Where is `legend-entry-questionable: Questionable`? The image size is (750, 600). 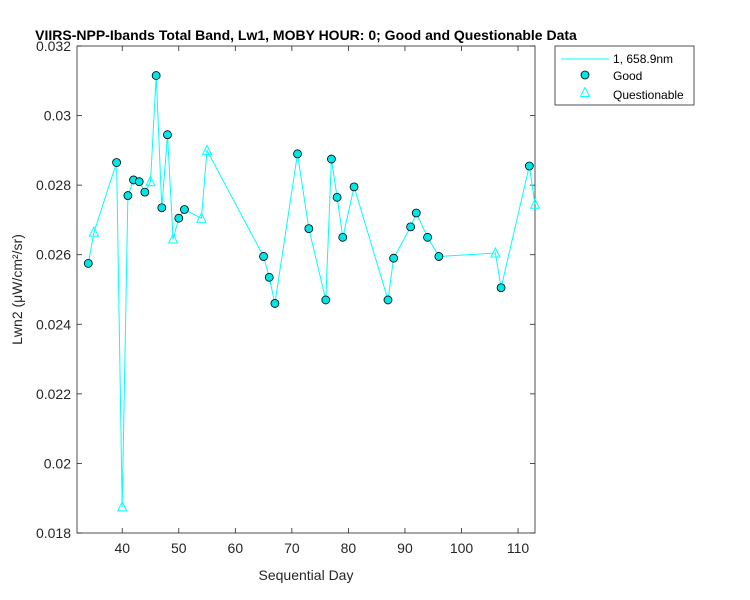
legend-entry-questionable: Questionable is located at coordinates (648, 95).